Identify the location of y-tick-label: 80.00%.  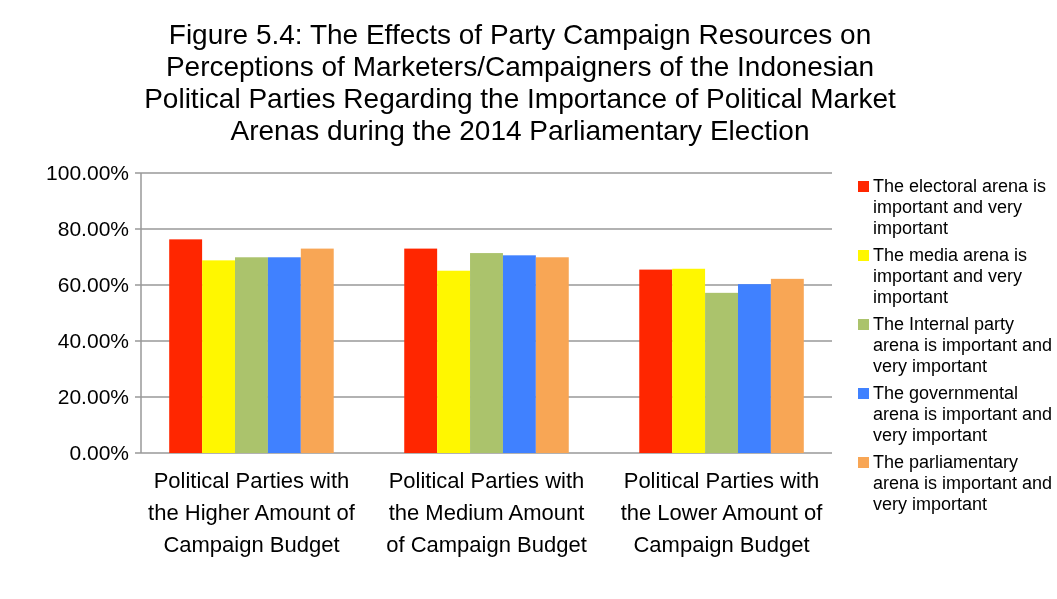
(93, 229).